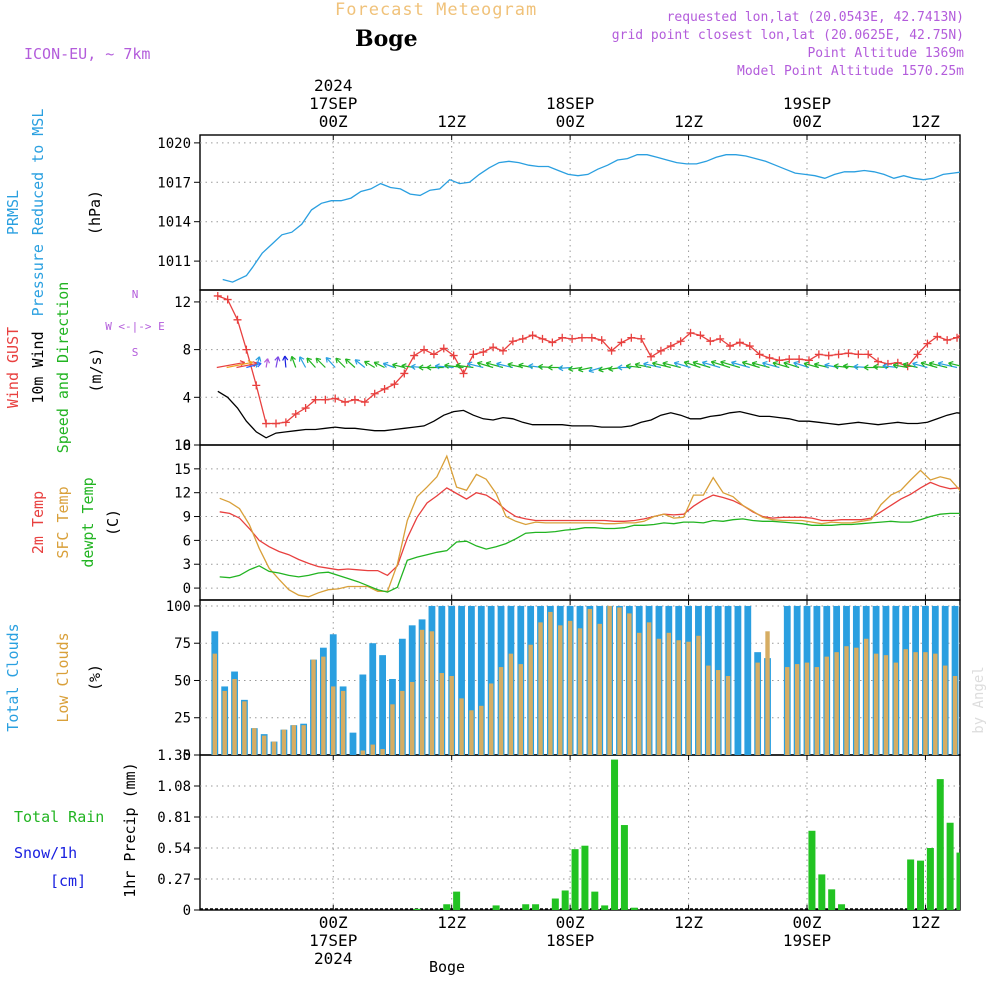  I want to click on panel-frame-pressure, so click(580, 212).